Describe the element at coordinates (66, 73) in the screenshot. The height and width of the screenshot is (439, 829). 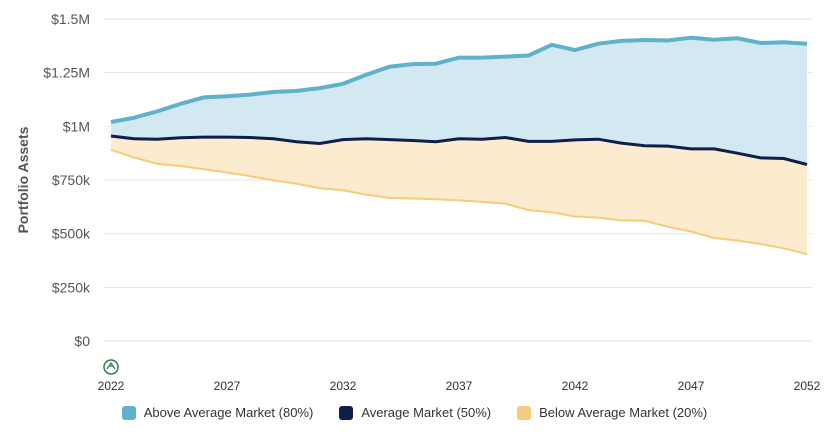
I see `y-tick-label: $1.25M` at that location.